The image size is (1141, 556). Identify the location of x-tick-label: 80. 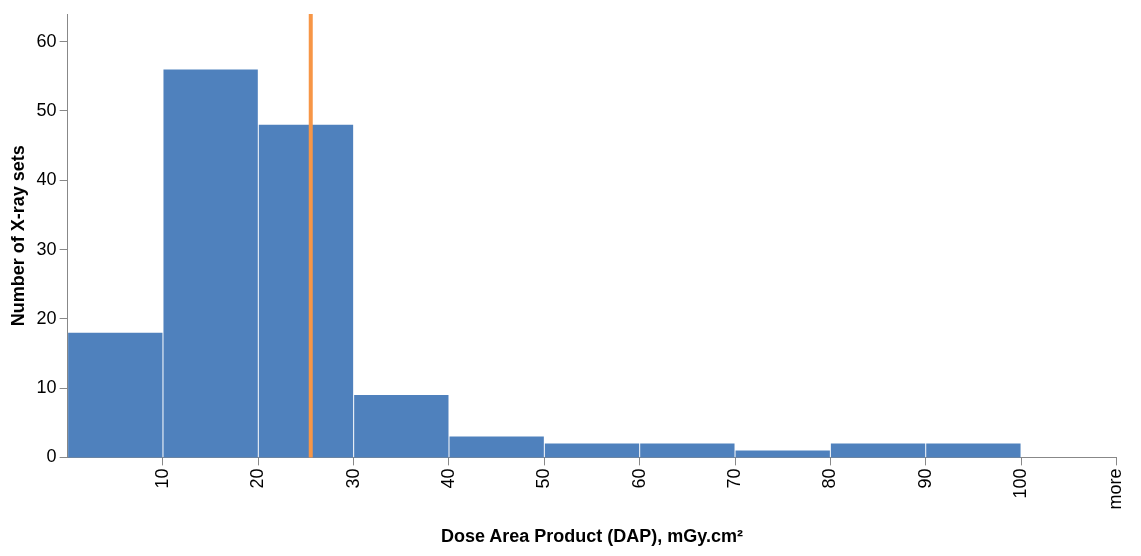
(829, 478).